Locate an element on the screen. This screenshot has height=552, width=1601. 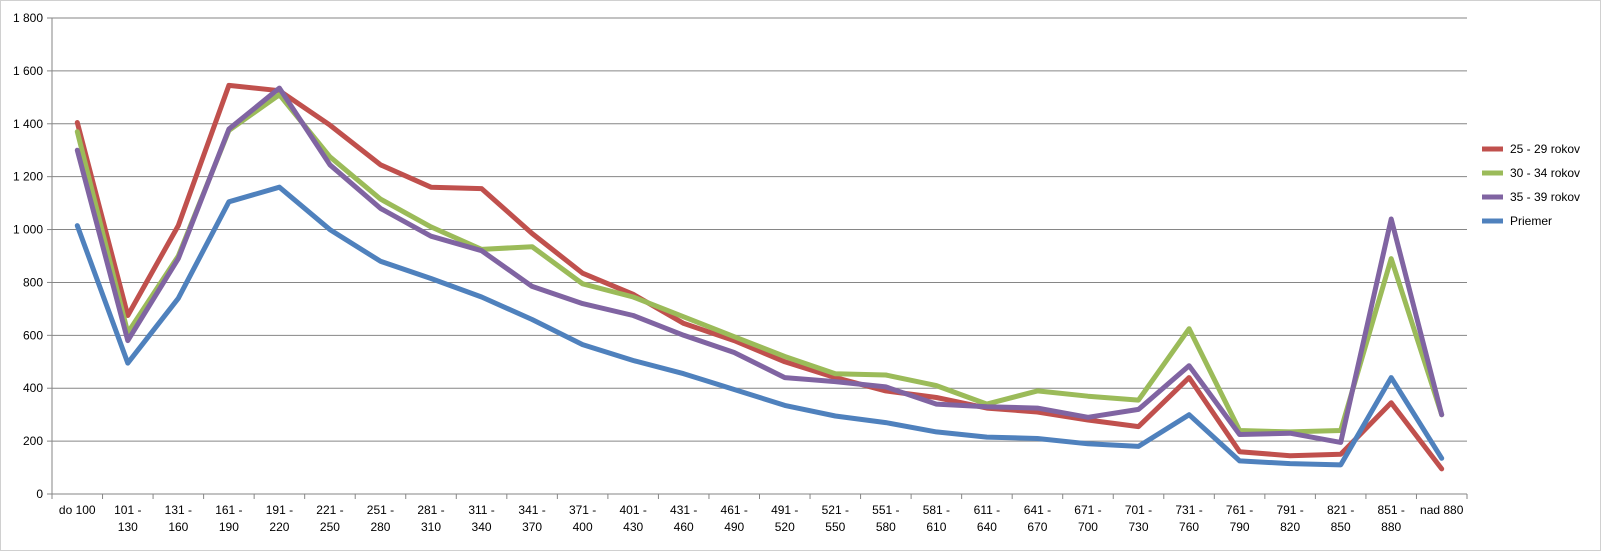
x-tick-label: 551 -580 is located at coordinates (885, 518).